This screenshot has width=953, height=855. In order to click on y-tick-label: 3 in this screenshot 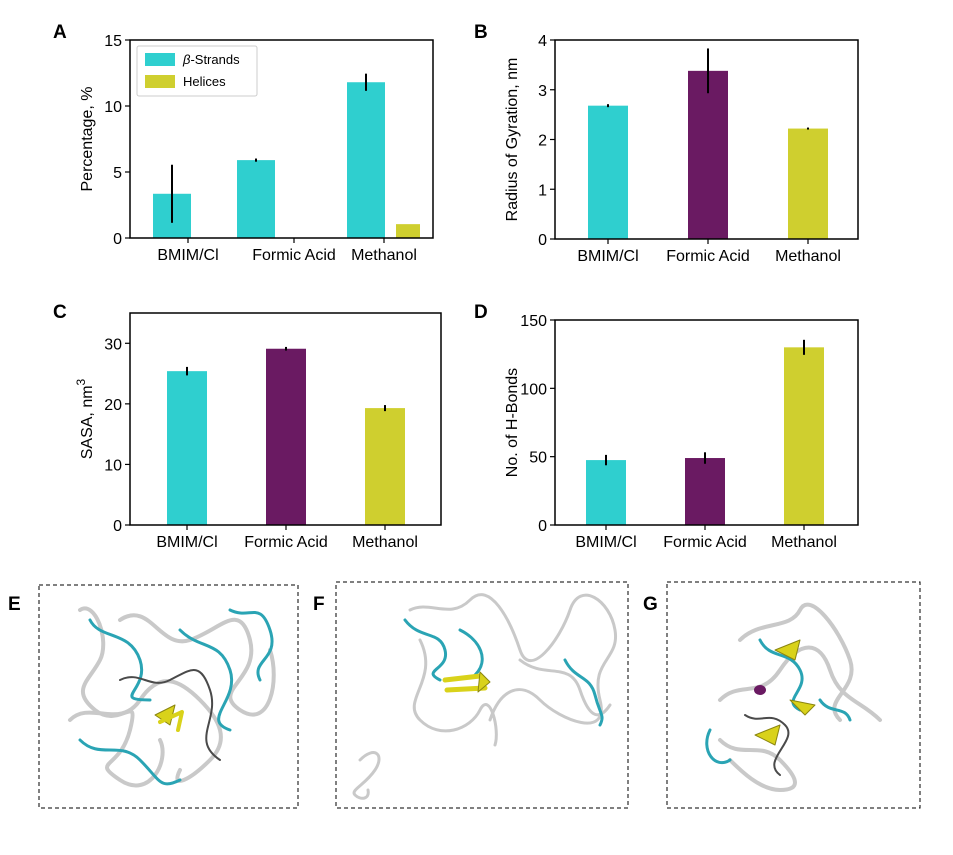, I will do `click(542, 91)`.